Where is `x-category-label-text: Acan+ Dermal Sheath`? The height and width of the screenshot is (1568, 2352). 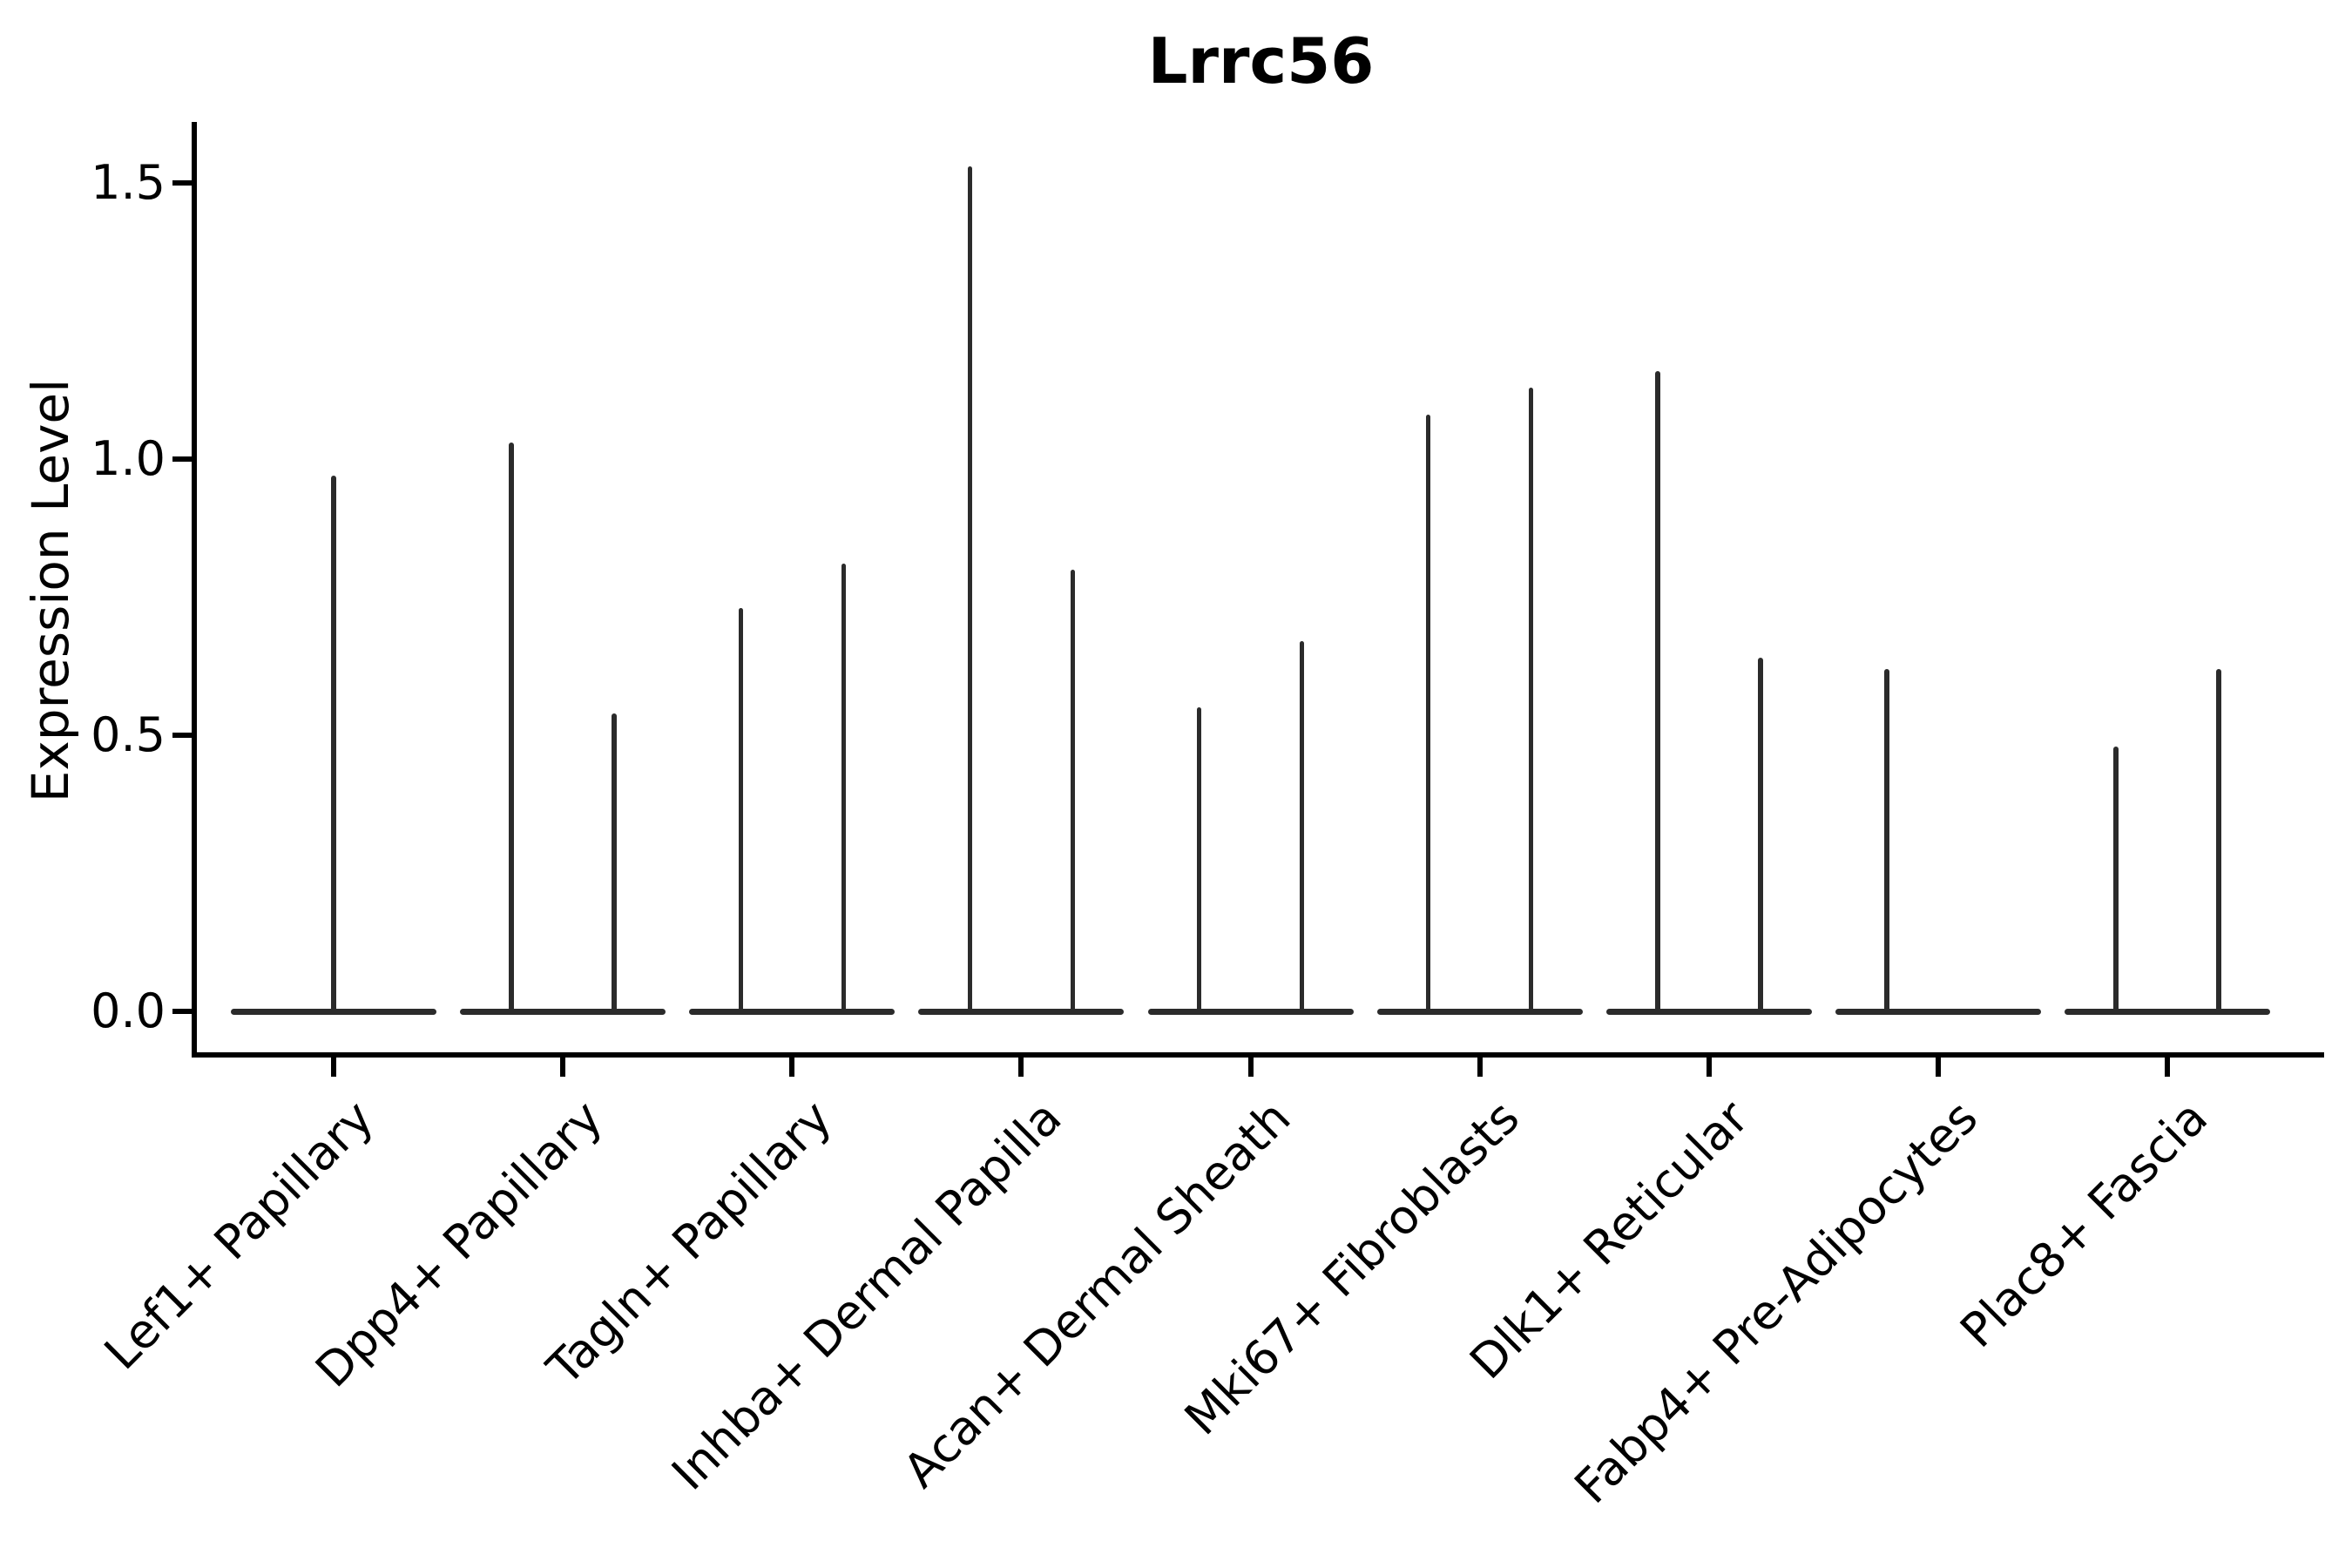
x-category-label-text: Acan+ Dermal Sheath is located at coordinates (1096, 1294).